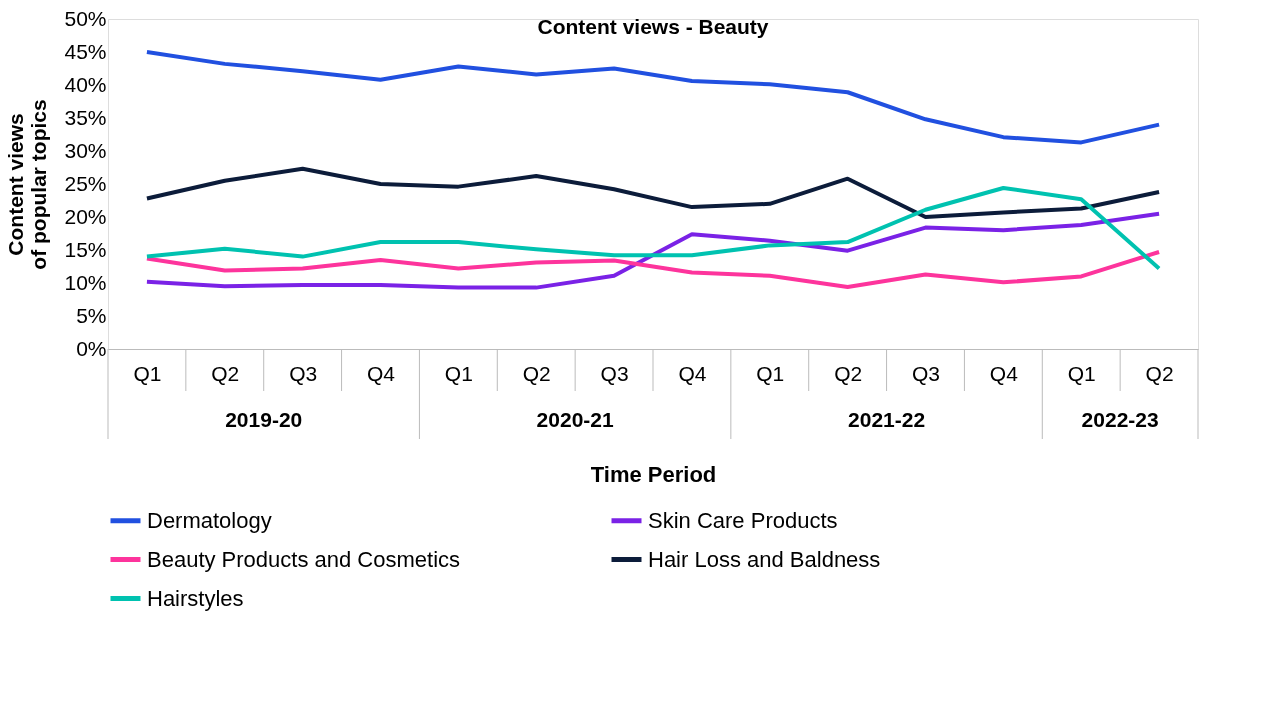 This screenshot has width=1287, height=704. Describe the element at coordinates (209, 520) in the screenshot. I see `legend-label: Dermatology` at that location.